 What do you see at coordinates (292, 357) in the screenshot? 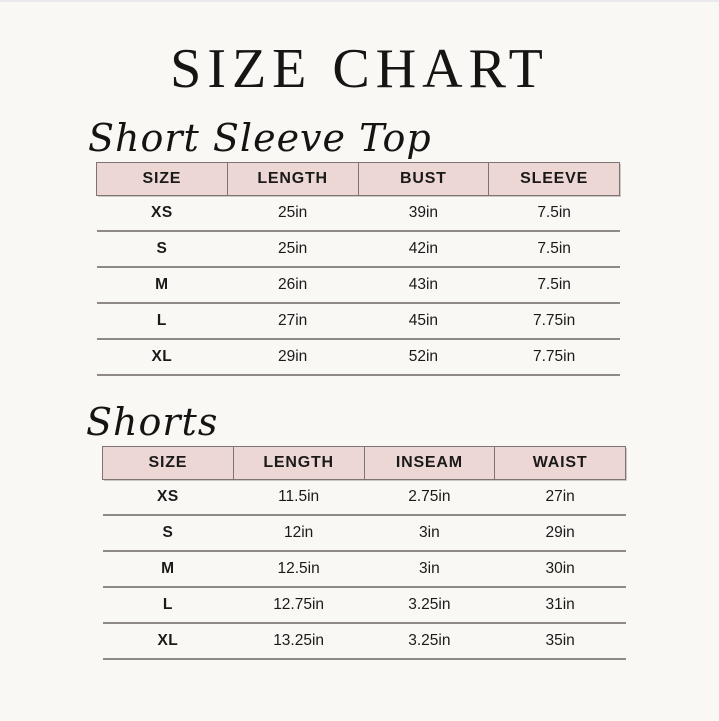
I see `cell-length: 29in` at bounding box center [292, 357].